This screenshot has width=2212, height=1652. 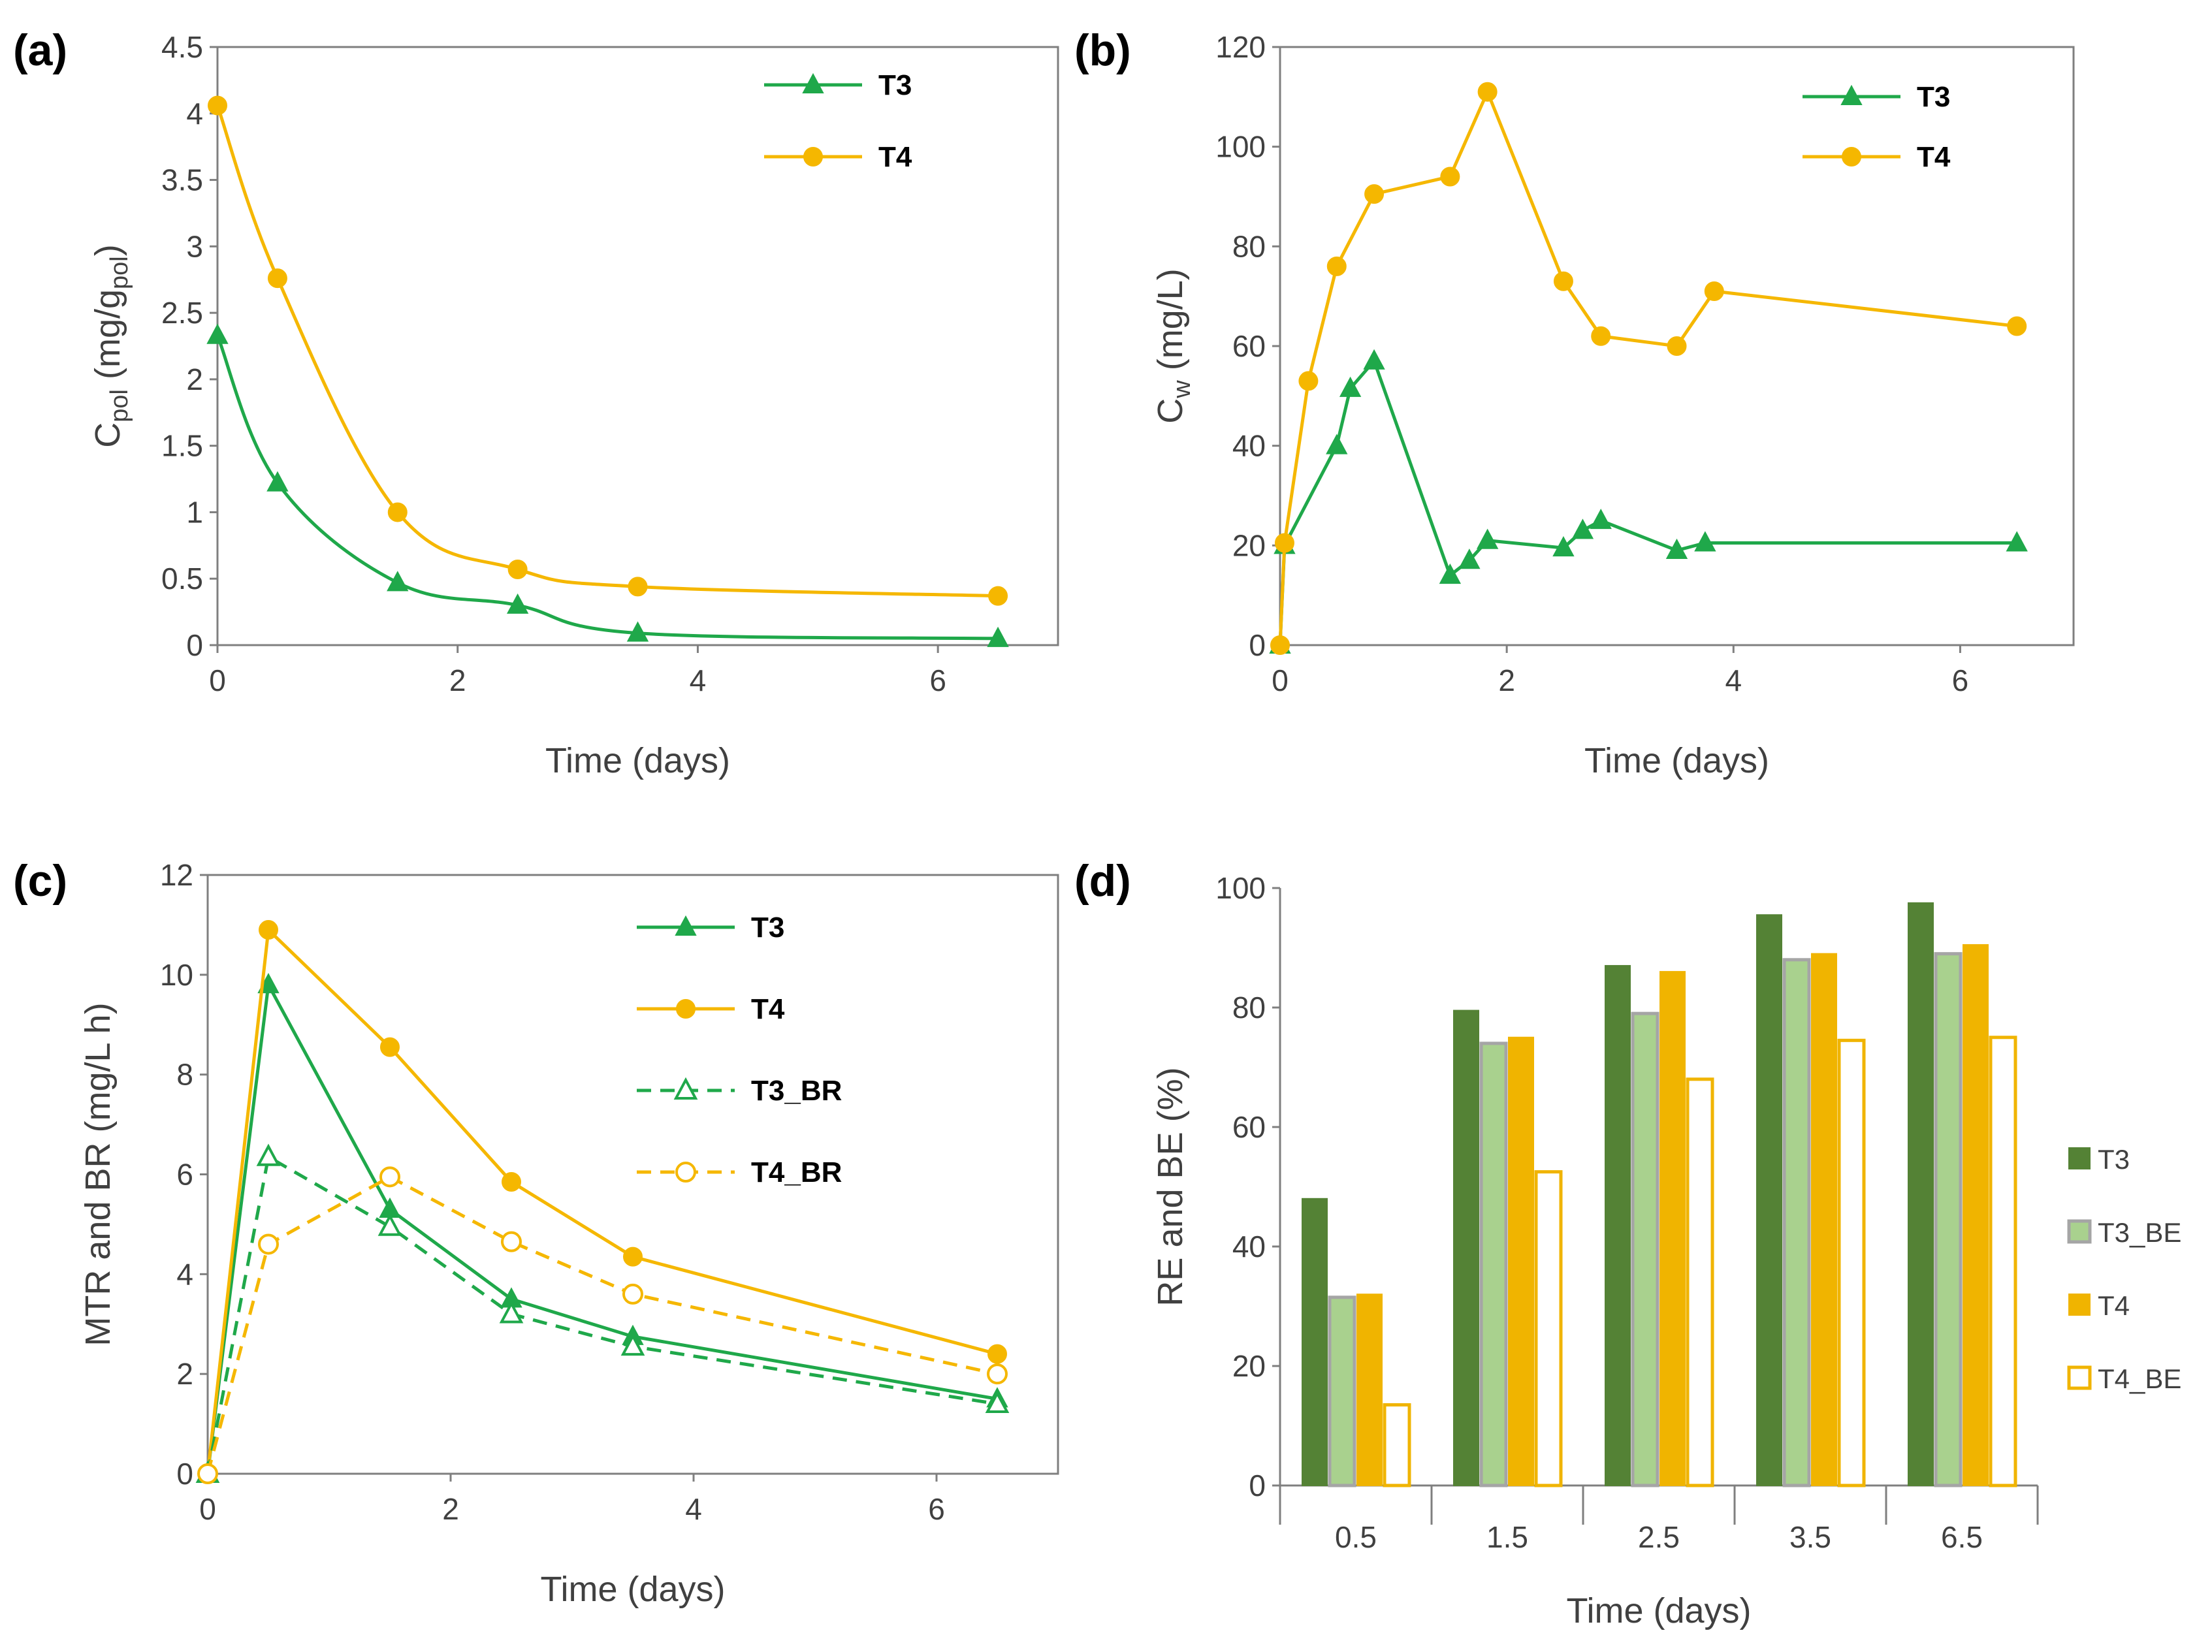 I want to click on panel-b-label: (b), so click(x=1102, y=50).